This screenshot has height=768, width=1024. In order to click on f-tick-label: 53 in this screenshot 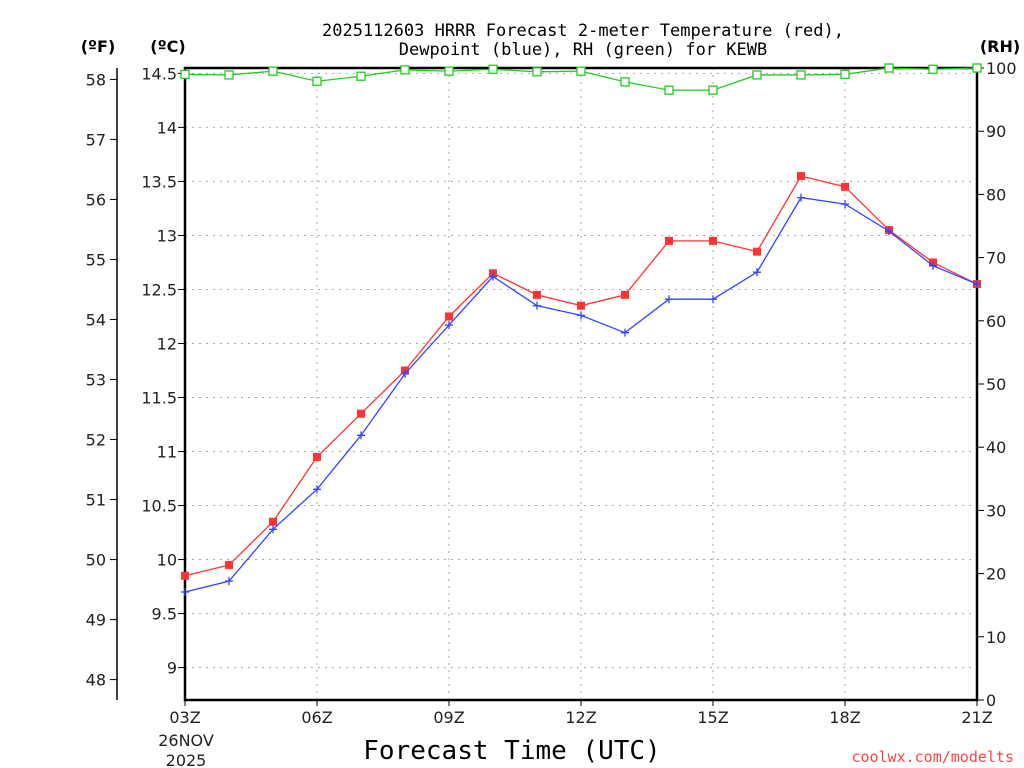, I will do `click(96, 379)`.